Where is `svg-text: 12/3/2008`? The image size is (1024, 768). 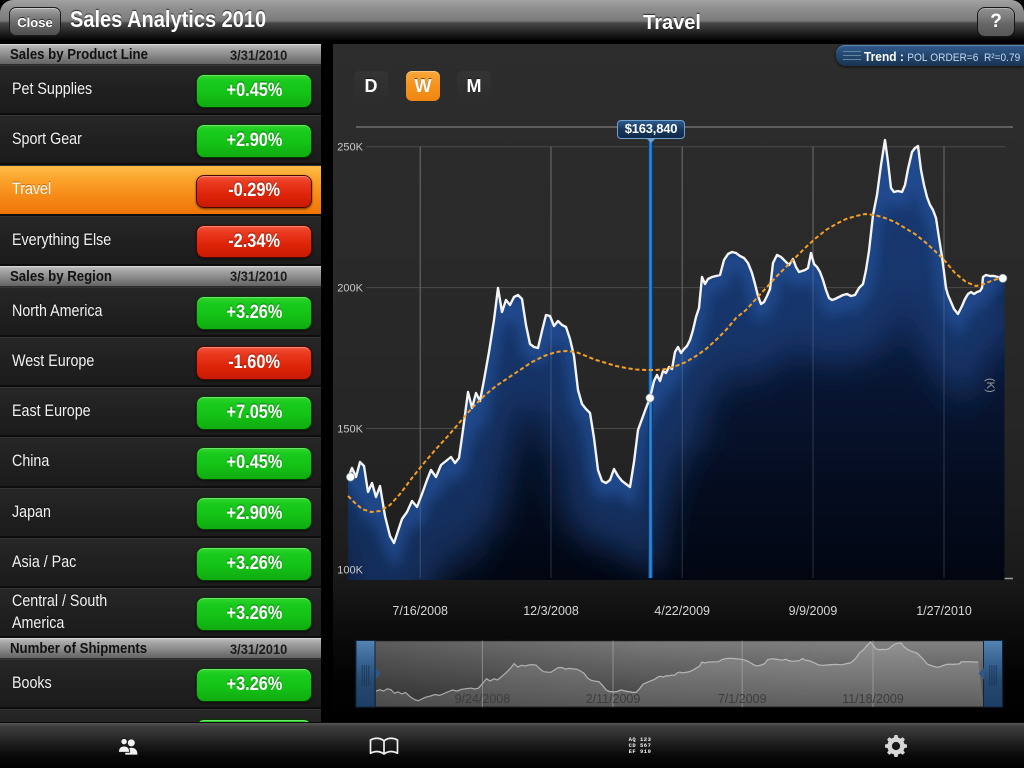
svg-text: 12/3/2008 is located at coordinates (551, 611).